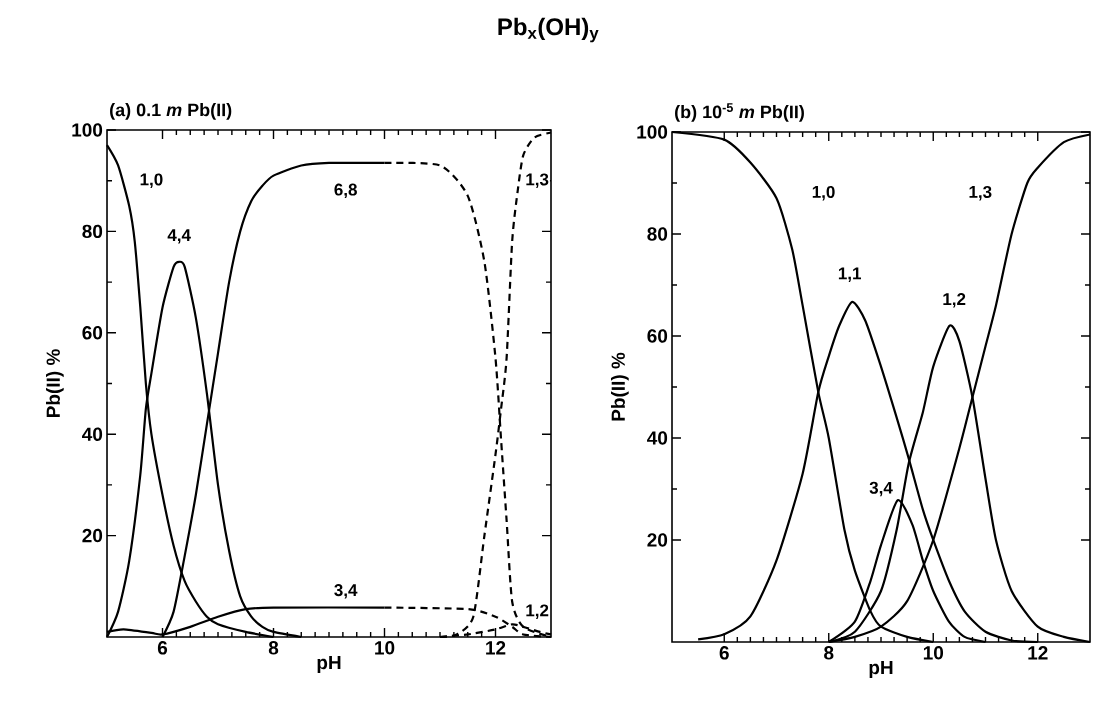 Image resolution: width=1097 pixels, height=703 pixels. What do you see at coordinates (739, 112) in the screenshot?
I see `chart-subtitle: (b) 10$^{-5}$ m Pb(II)` at bounding box center [739, 112].